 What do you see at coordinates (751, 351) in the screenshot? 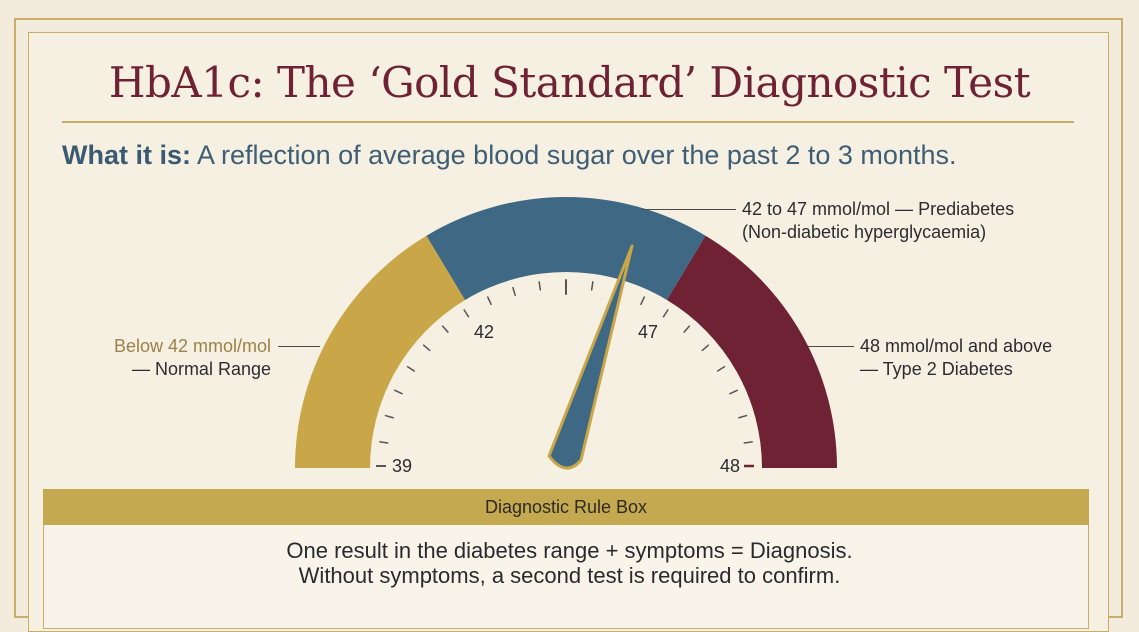
I see `gauge-zone-diabetes` at bounding box center [751, 351].